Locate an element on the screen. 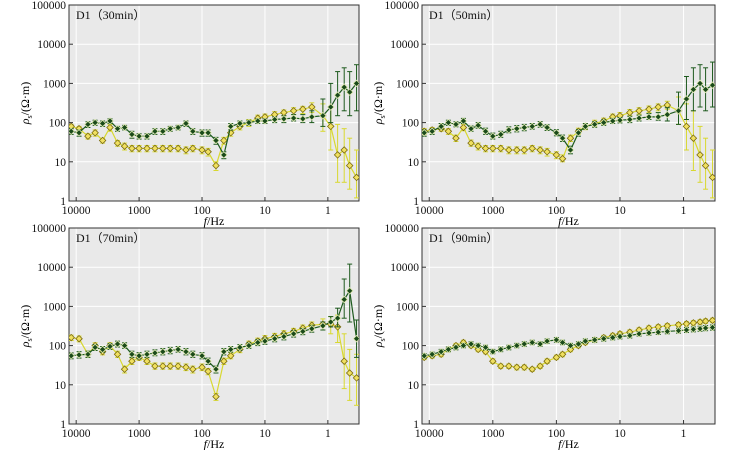  x-tick-label: 1 is located at coordinates (684, 211).